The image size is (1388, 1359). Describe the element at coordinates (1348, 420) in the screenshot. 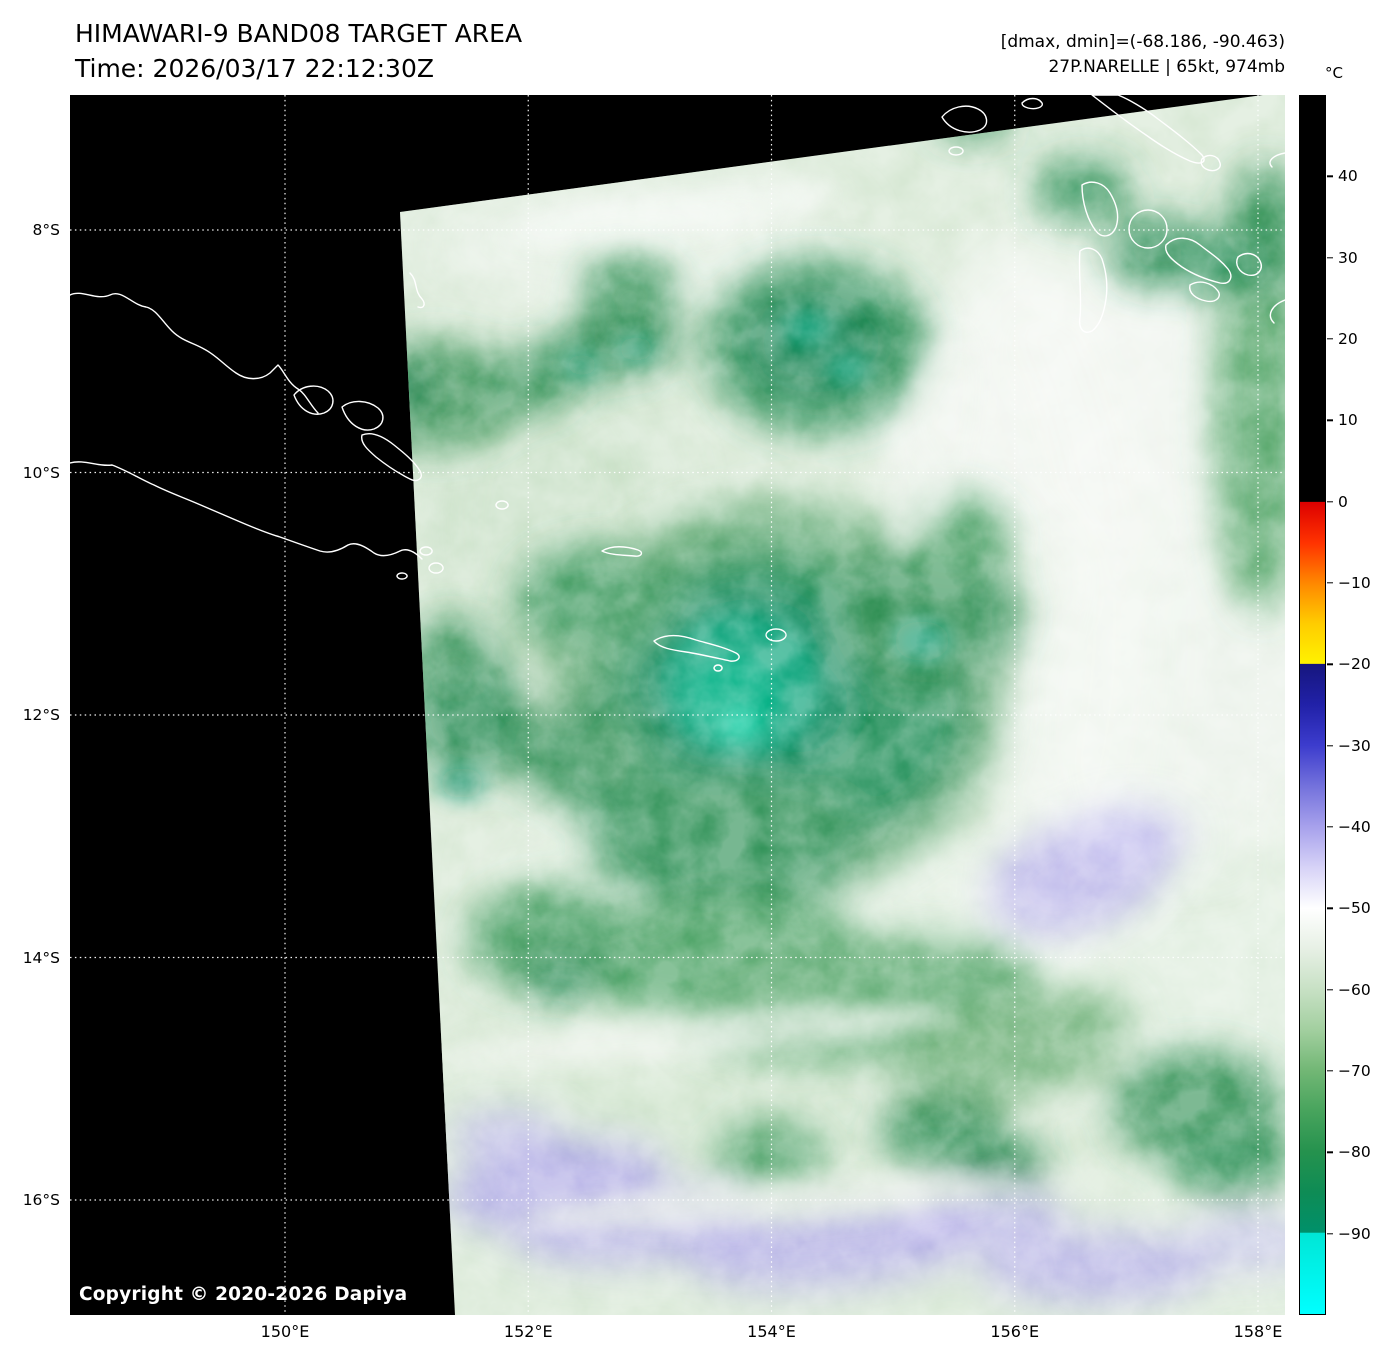

I see `colorbar-tick-label: 10` at that location.